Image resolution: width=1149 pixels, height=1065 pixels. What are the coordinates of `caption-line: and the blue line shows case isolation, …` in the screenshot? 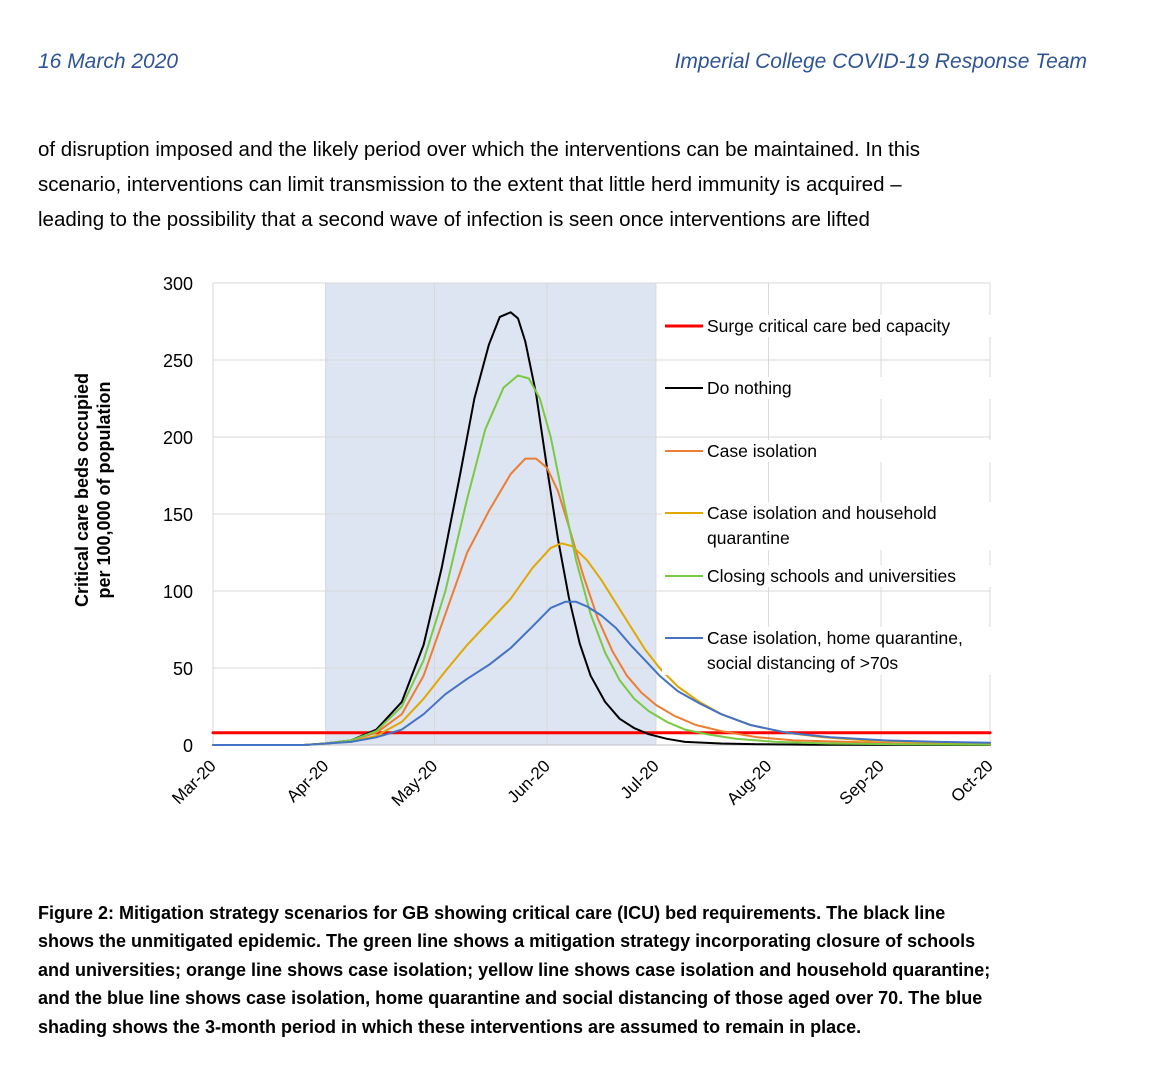 It's located at (510, 998).